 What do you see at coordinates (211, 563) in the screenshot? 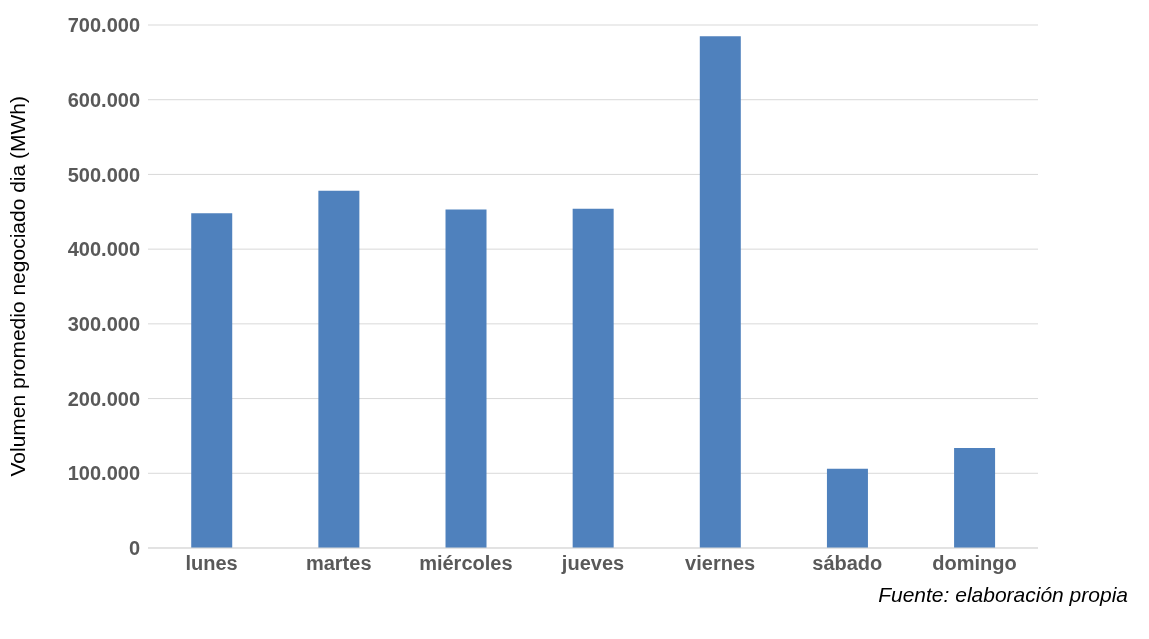
I see `x-tick-label: lunes` at bounding box center [211, 563].